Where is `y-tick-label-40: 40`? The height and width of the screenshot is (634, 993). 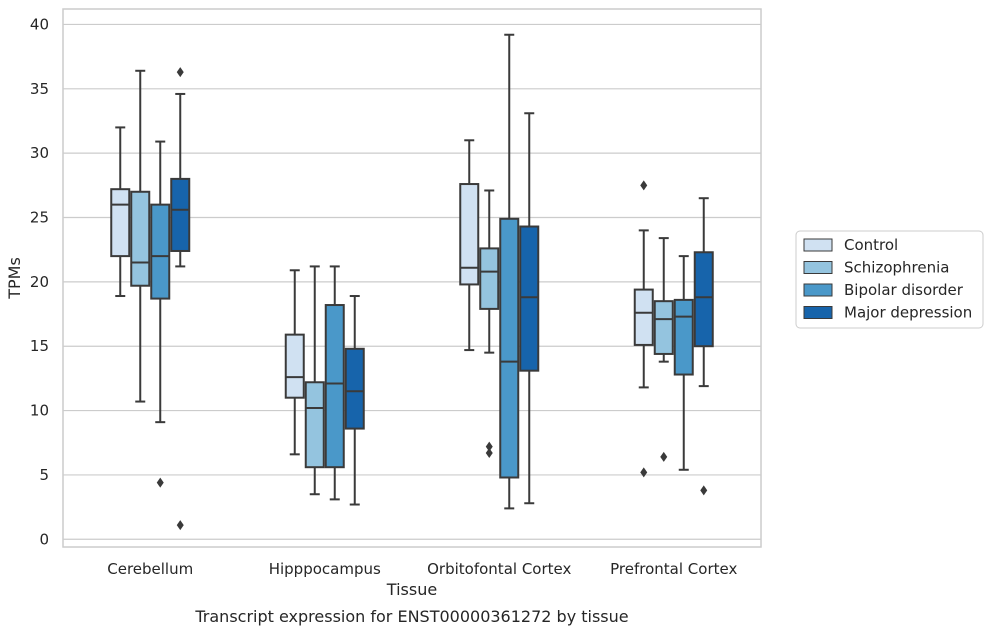
y-tick-label-40: 40 is located at coordinates (39, 24).